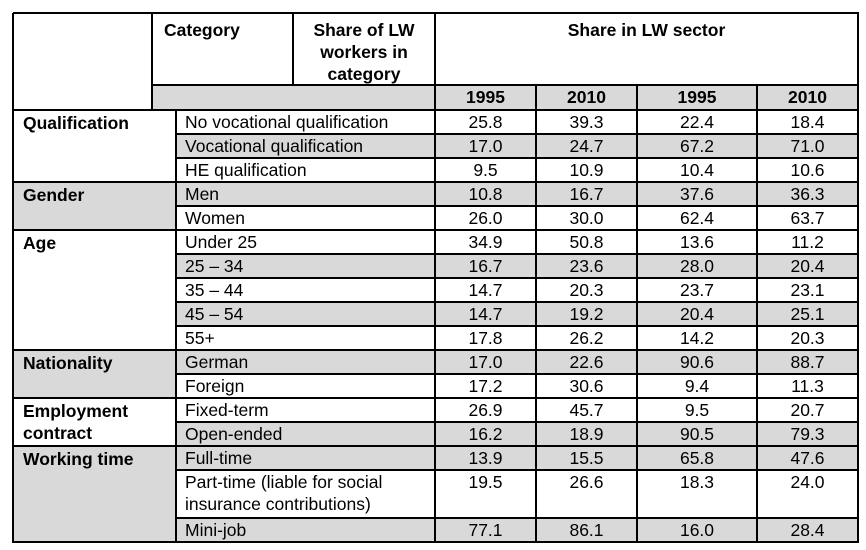 The height and width of the screenshot is (550, 866). What do you see at coordinates (697, 458) in the screenshot?
I see `value-cell: 65.8` at bounding box center [697, 458].